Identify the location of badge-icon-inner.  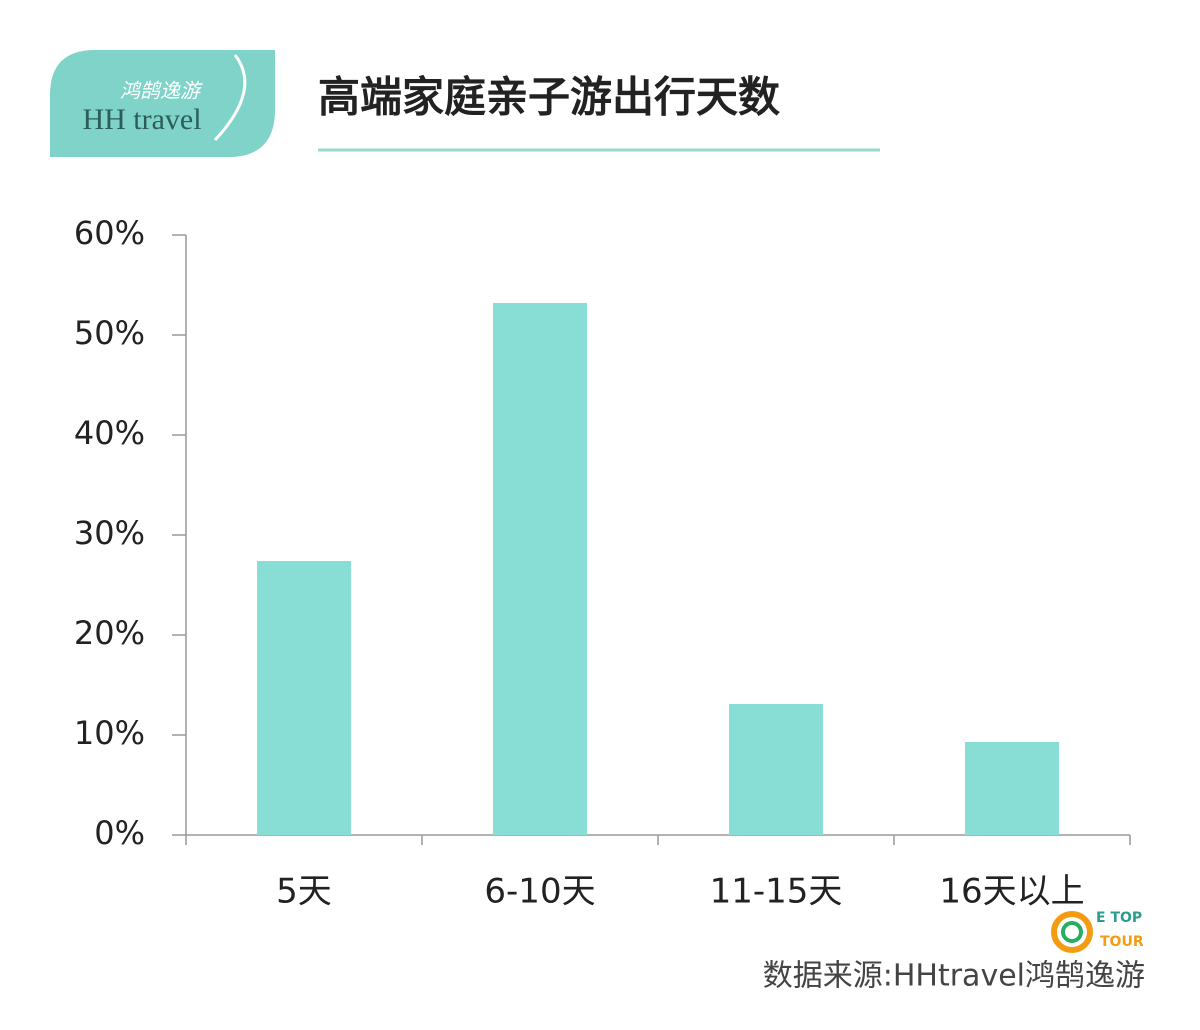
(1072, 932).